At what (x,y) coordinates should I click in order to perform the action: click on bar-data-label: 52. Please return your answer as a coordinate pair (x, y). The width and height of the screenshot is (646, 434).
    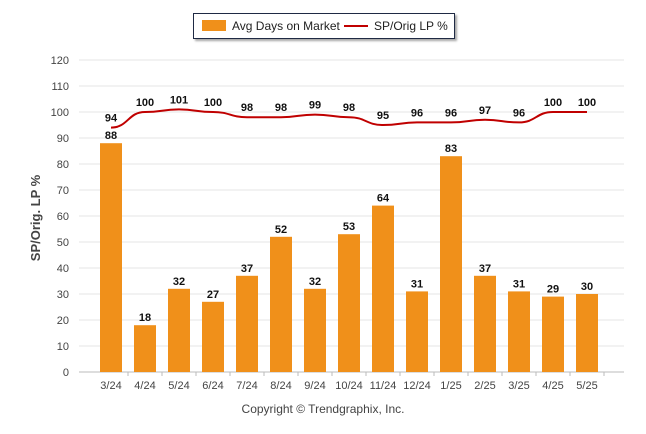
    Looking at the image, I should click on (281, 230).